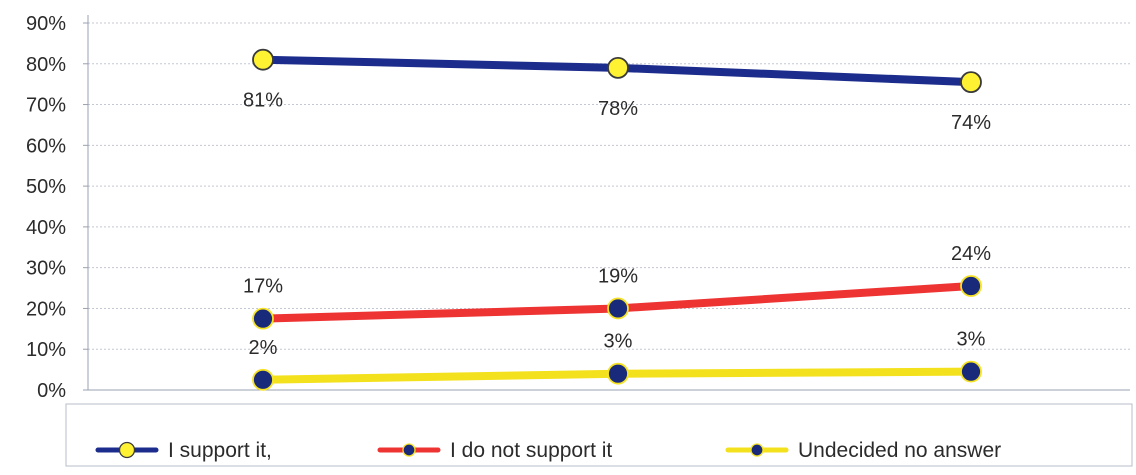 Image resolution: width=1136 pixels, height=475 pixels. Describe the element at coordinates (220, 450) in the screenshot. I see `legend-label: I support it,` at that location.